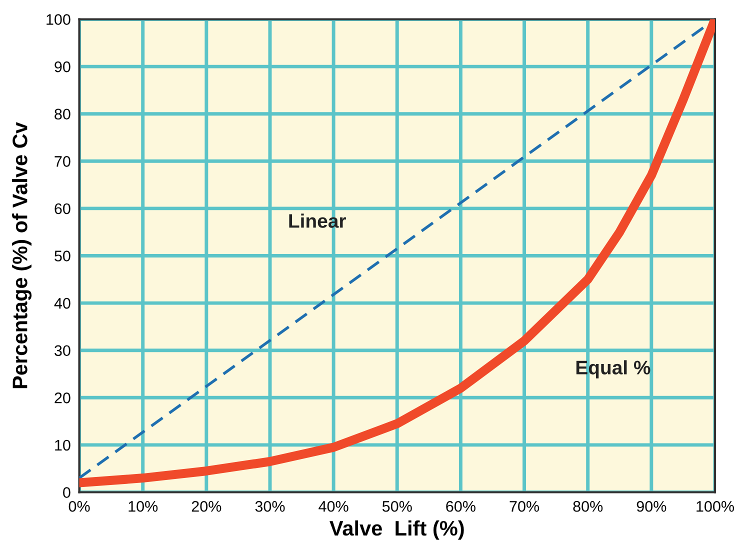  What do you see at coordinates (62, 66) in the screenshot?
I see `y-tick-label: 90` at bounding box center [62, 66].